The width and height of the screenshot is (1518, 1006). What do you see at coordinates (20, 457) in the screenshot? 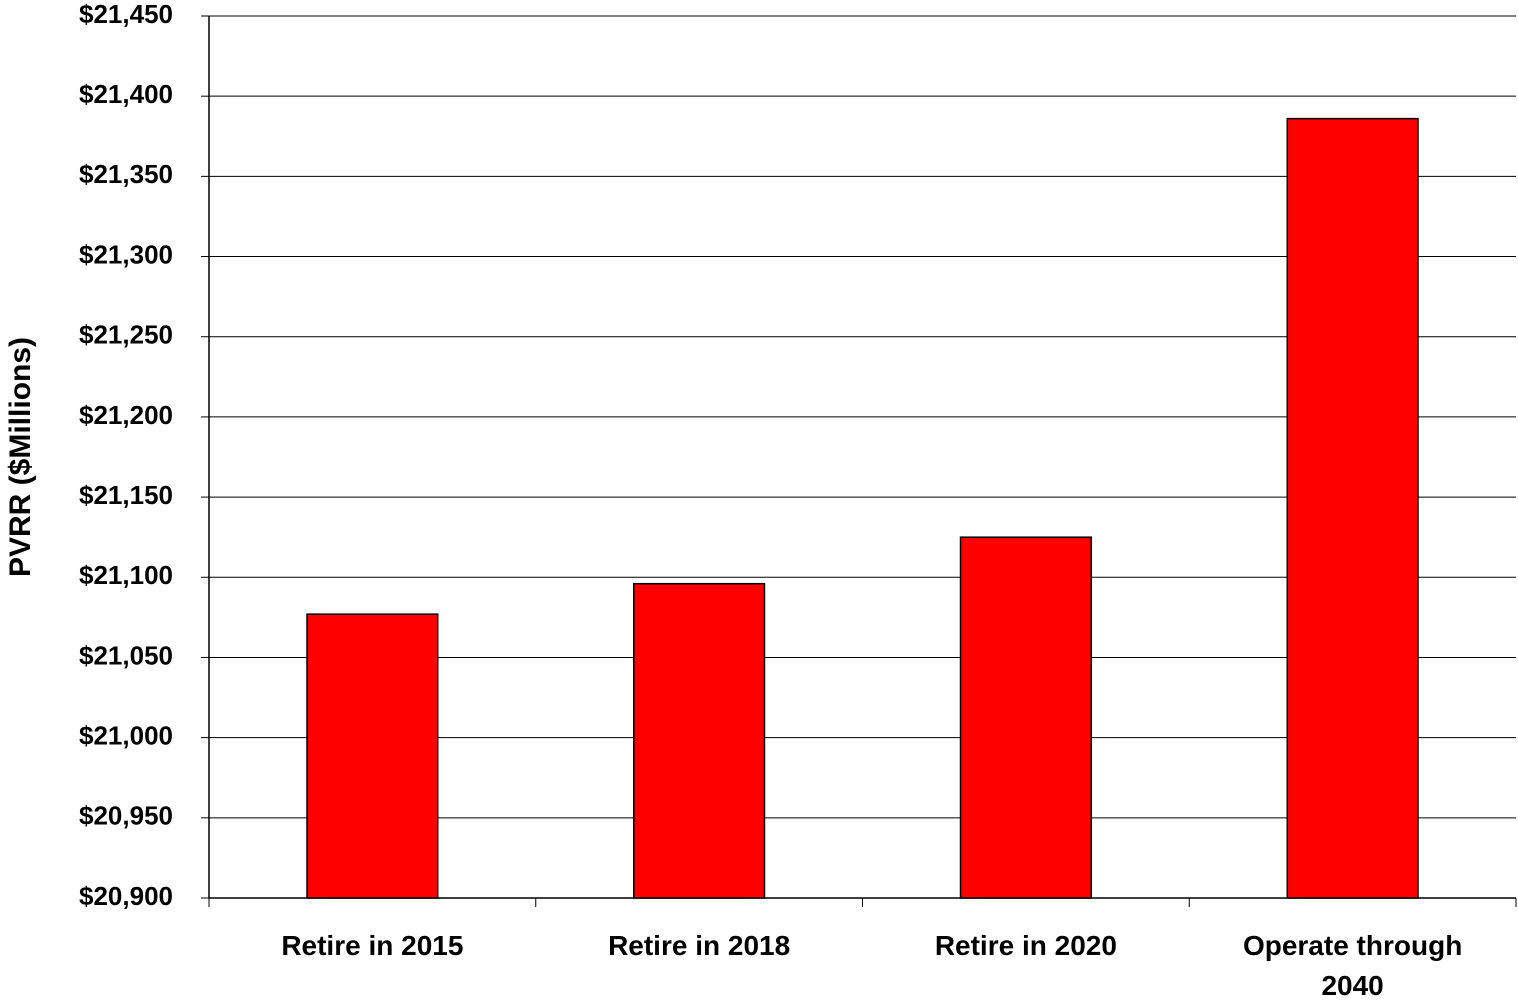
I see `y-axis-label: PVRR ($Millions)` at bounding box center [20, 457].